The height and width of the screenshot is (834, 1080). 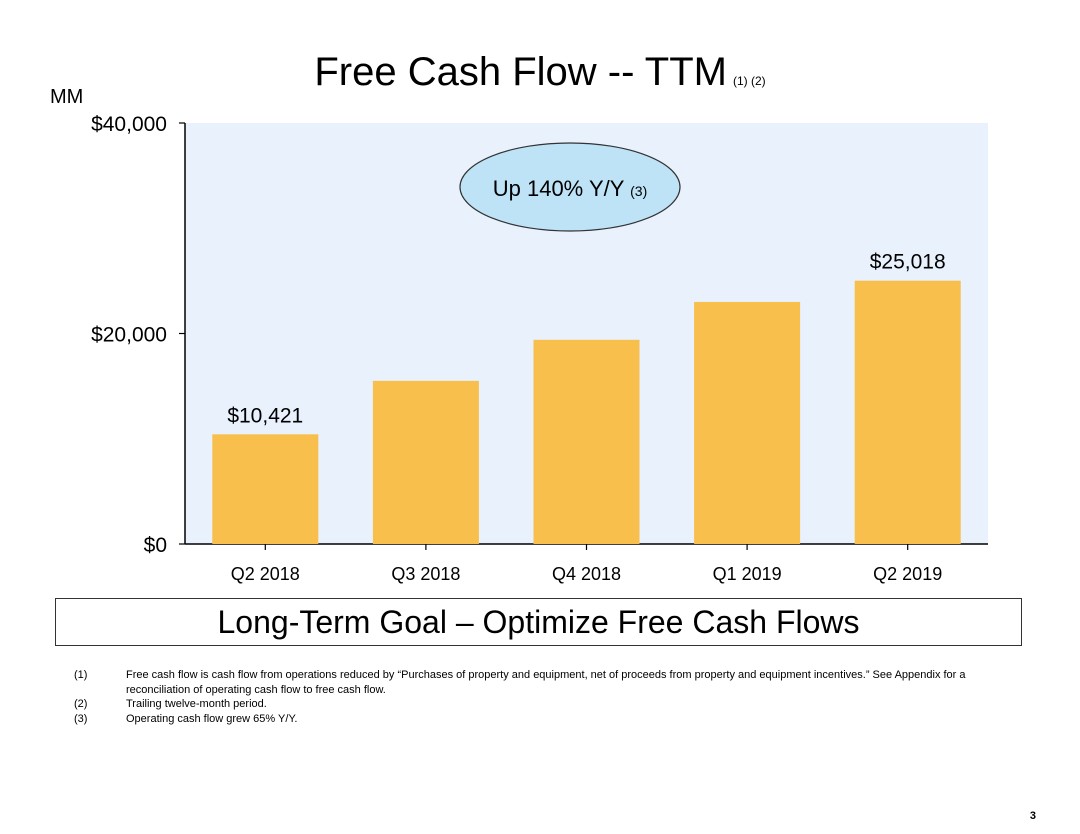 What do you see at coordinates (586, 574) in the screenshot?
I see `x-tick-label: Q4 2018` at bounding box center [586, 574].